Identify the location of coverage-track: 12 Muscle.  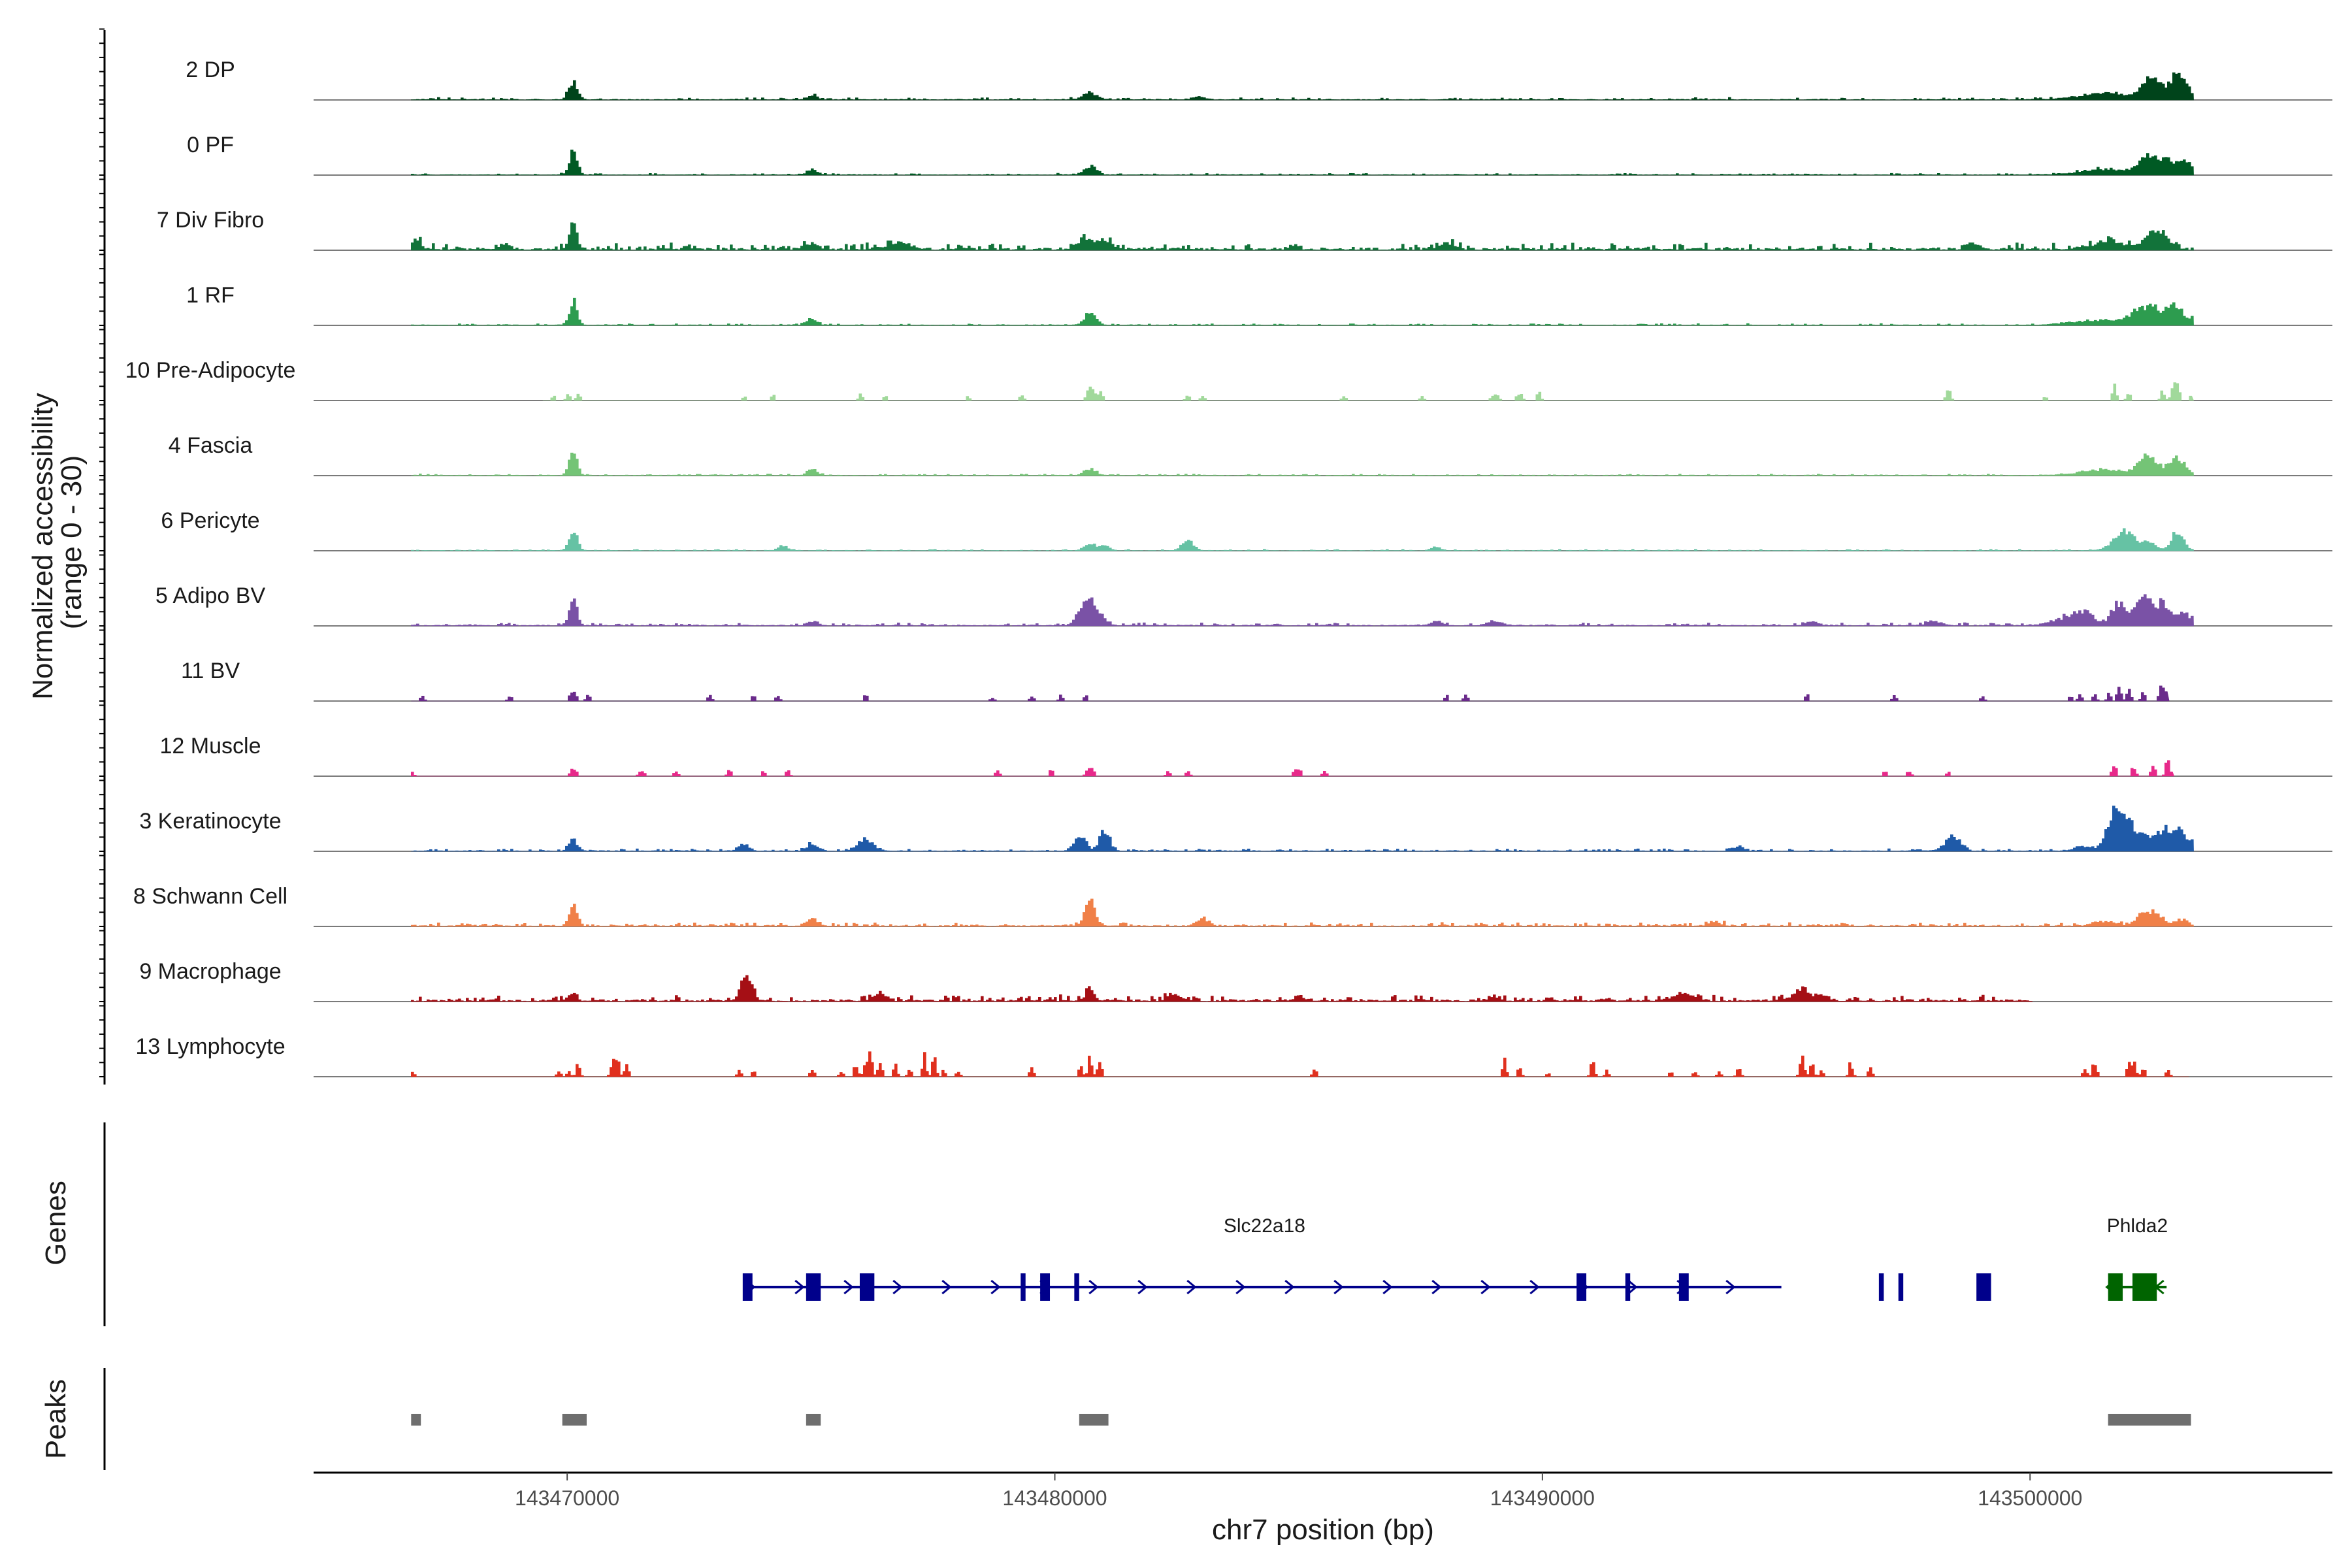
(1246, 755).